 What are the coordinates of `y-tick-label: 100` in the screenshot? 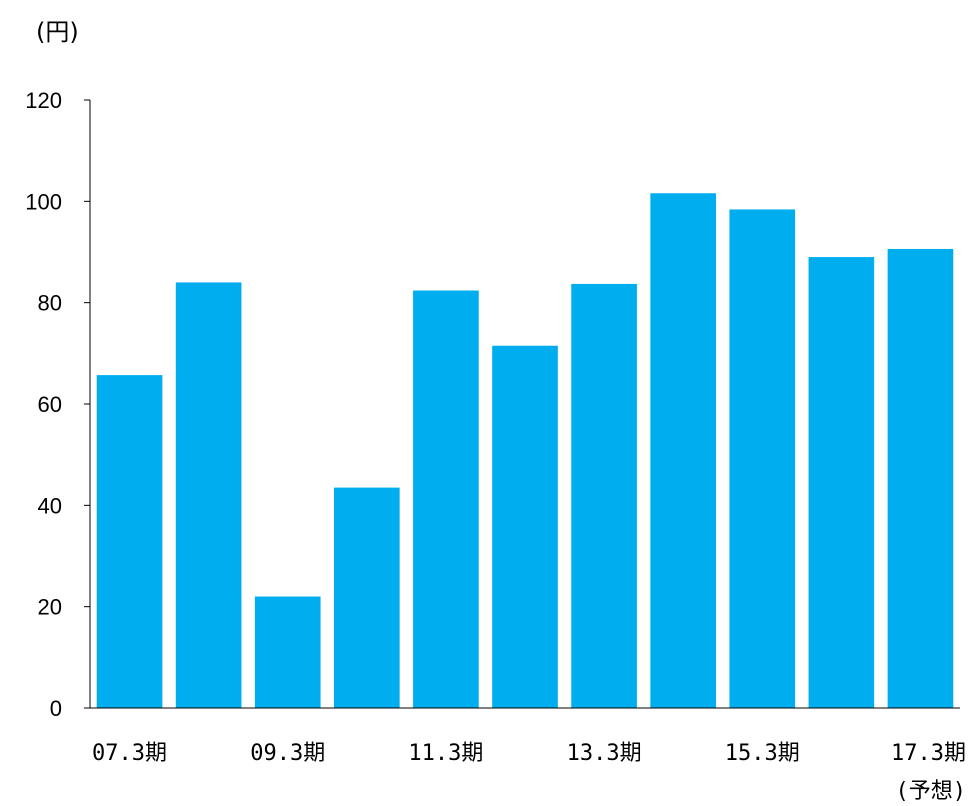 It's located at (43, 201).